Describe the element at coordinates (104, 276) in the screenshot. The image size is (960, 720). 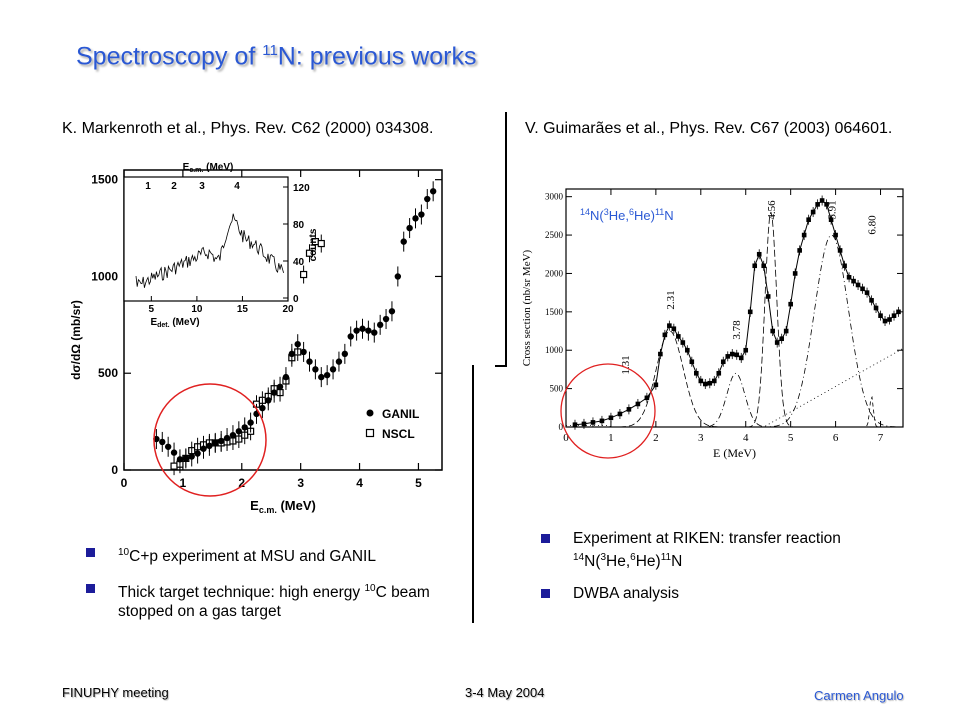
I see `y-tick-label: 1000` at that location.